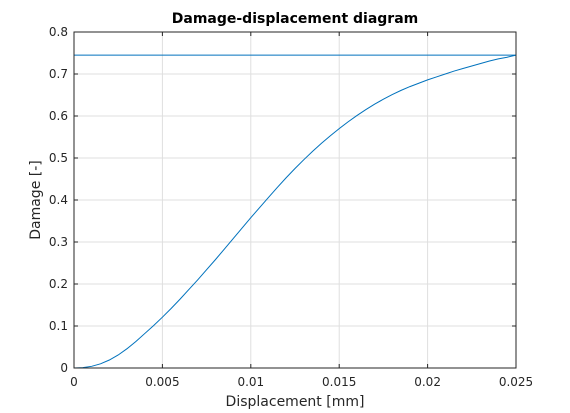 This screenshot has height=413, width=570. What do you see at coordinates (339, 382) in the screenshot?
I see `x-tick-label: 0.015` at bounding box center [339, 382].